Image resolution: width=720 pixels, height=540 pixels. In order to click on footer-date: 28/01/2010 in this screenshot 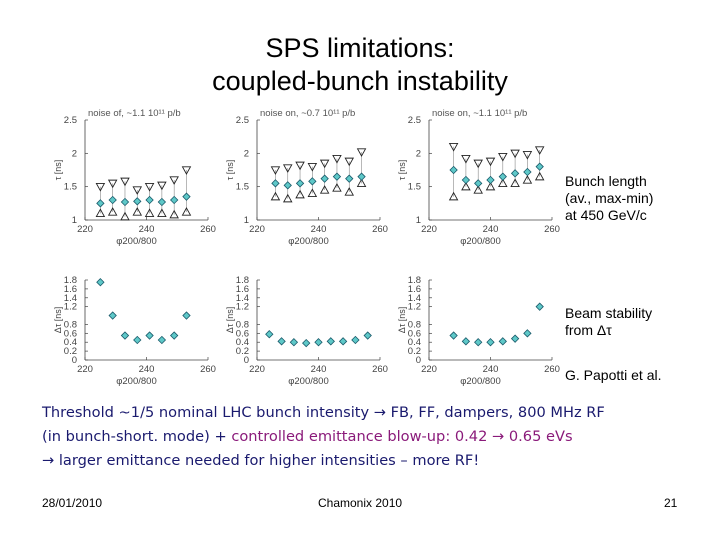, I will do `click(72, 503)`.